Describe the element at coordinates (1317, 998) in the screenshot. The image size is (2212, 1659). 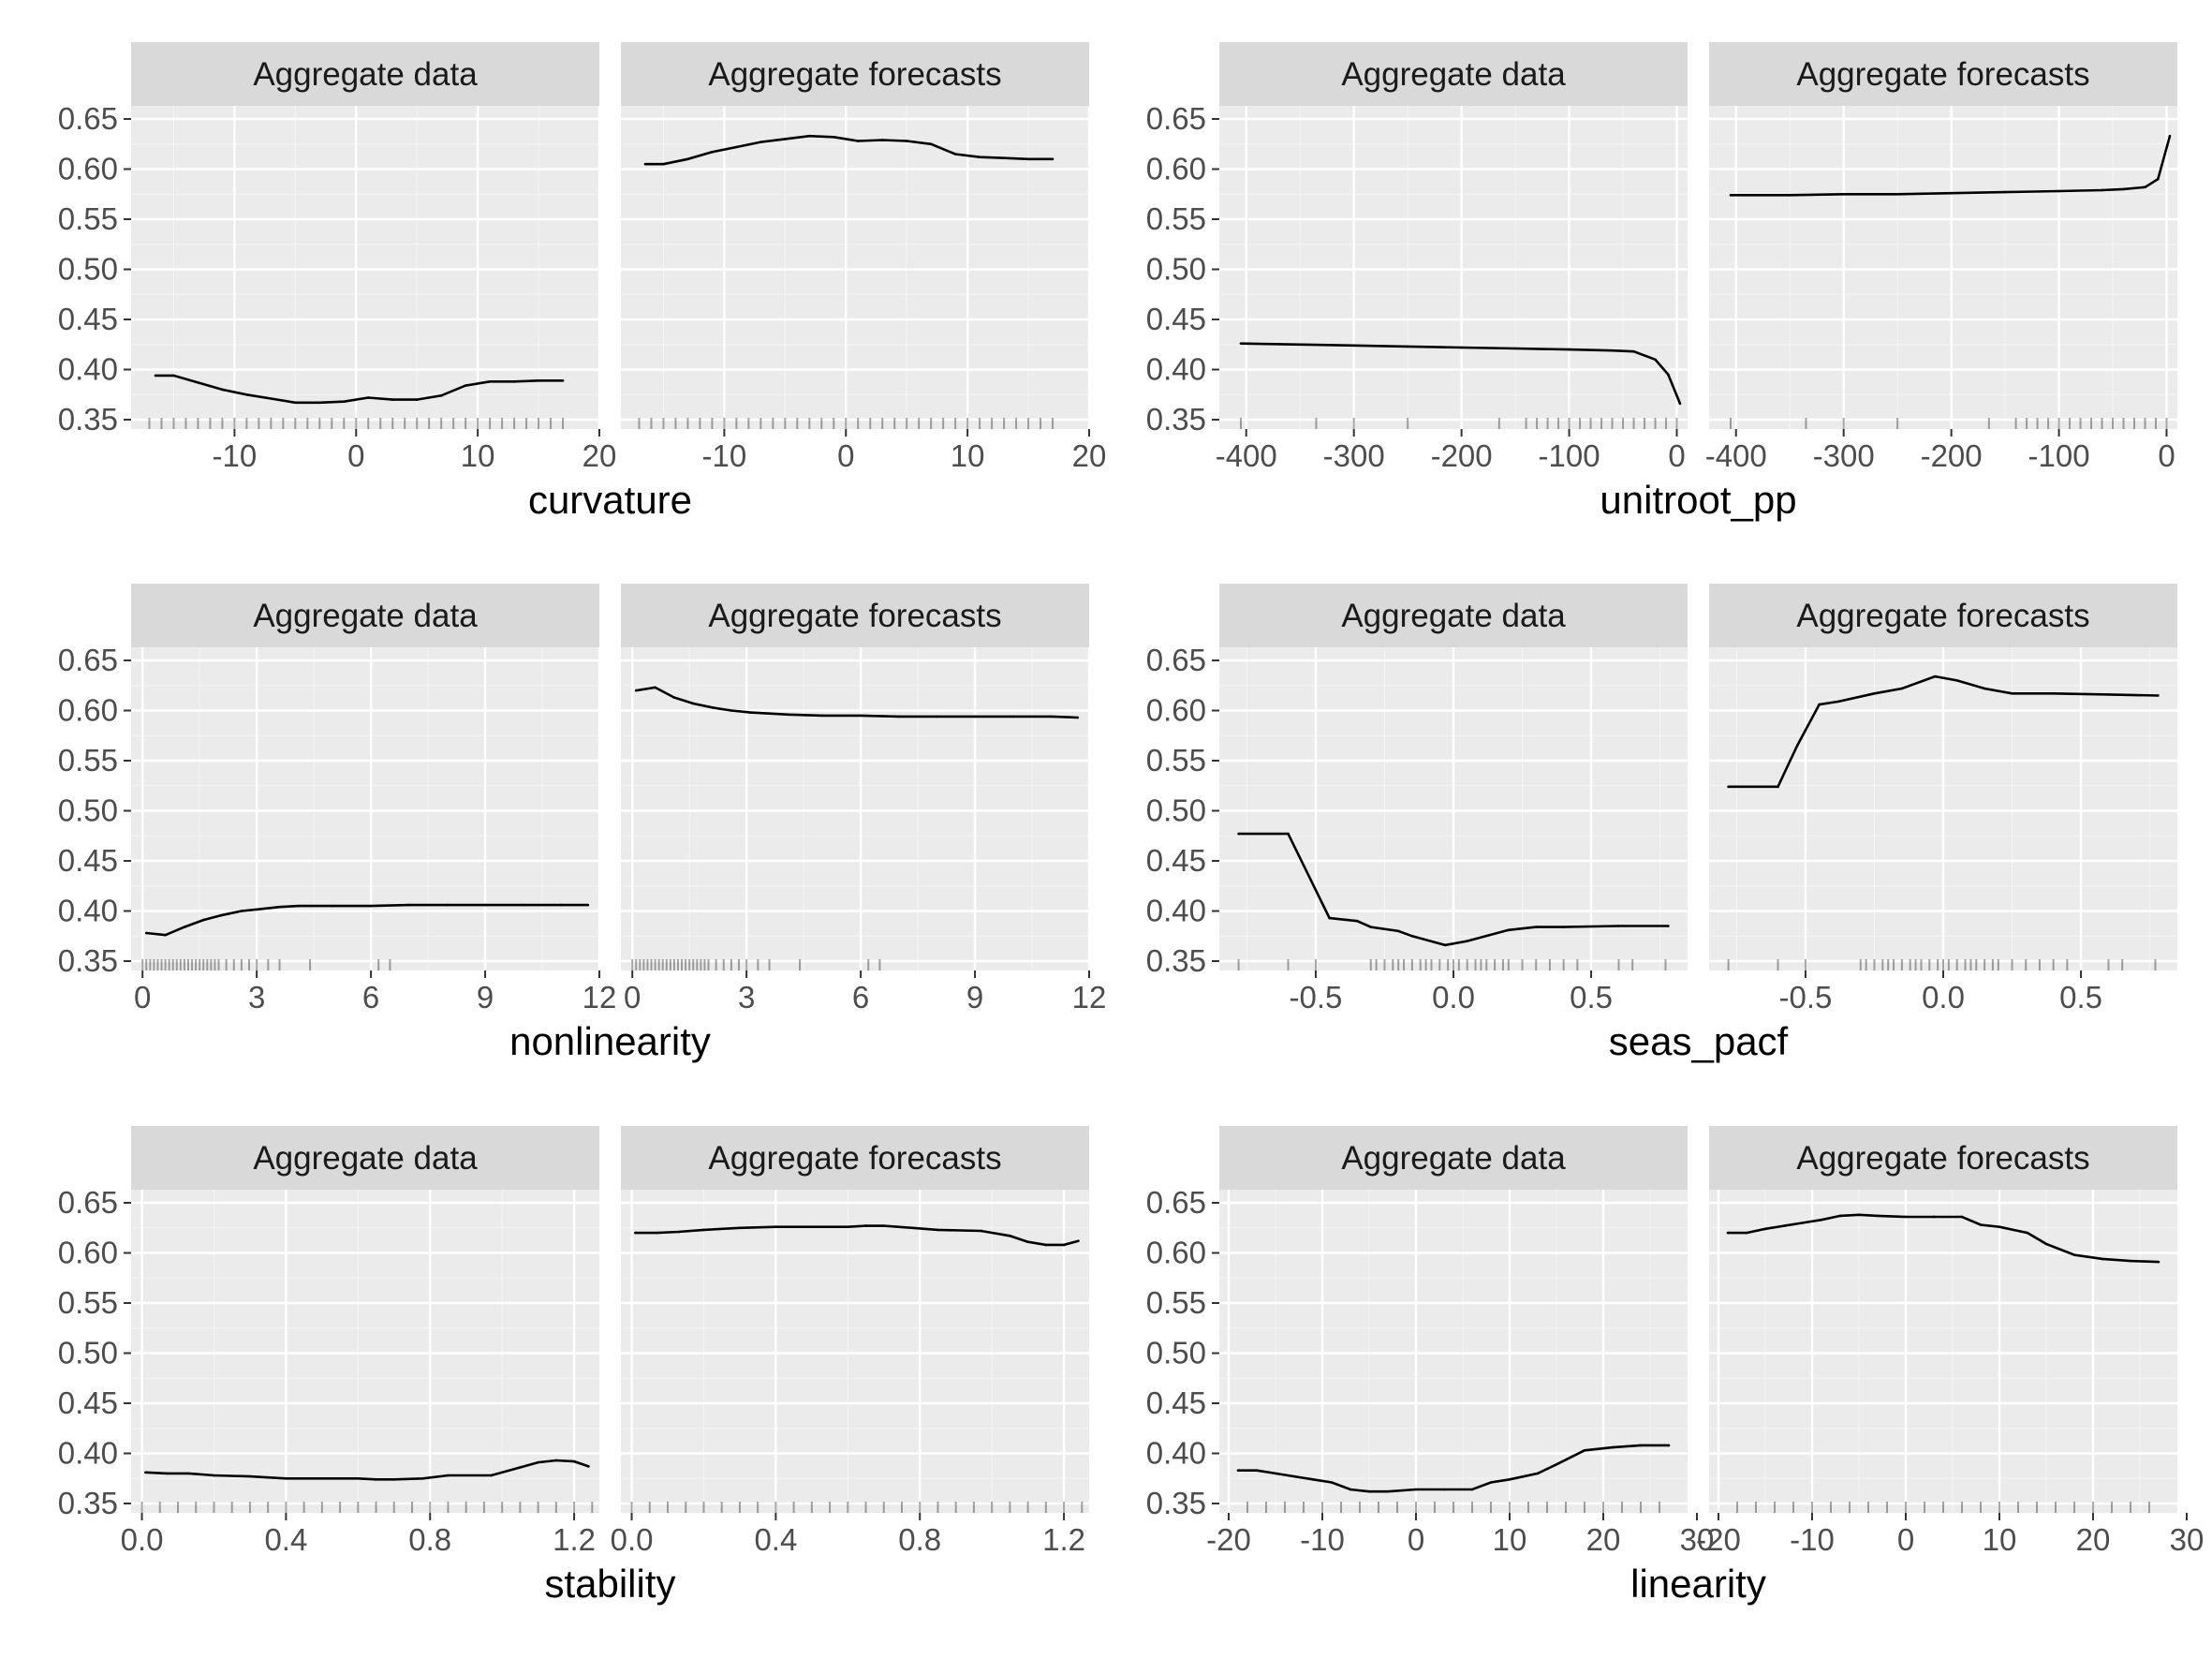
I see `x-tick-label: -0.5` at that location.